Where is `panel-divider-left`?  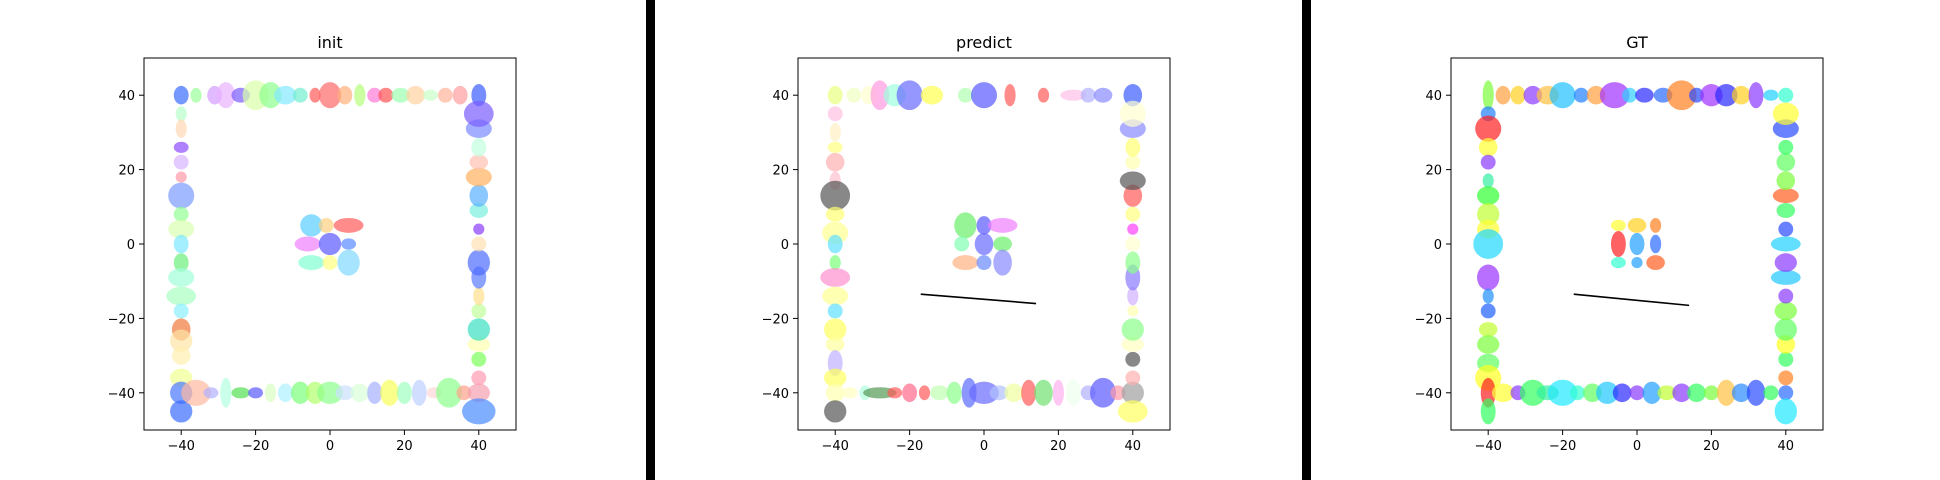 panel-divider-left is located at coordinates (650, 240).